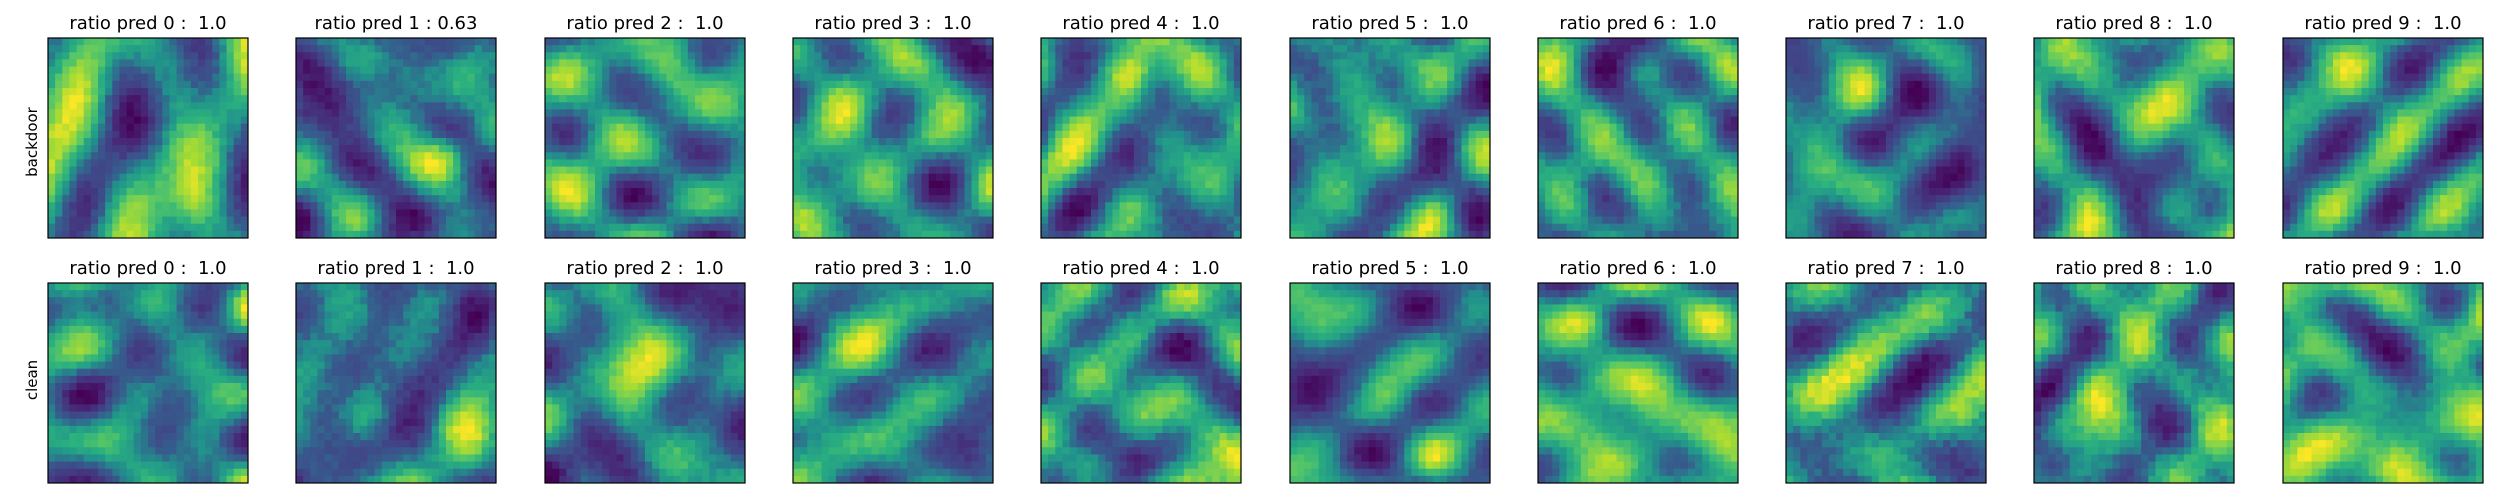  I want to click on panel-clean-6: ratio pred 6 : 1.0, so click(1638, 371).